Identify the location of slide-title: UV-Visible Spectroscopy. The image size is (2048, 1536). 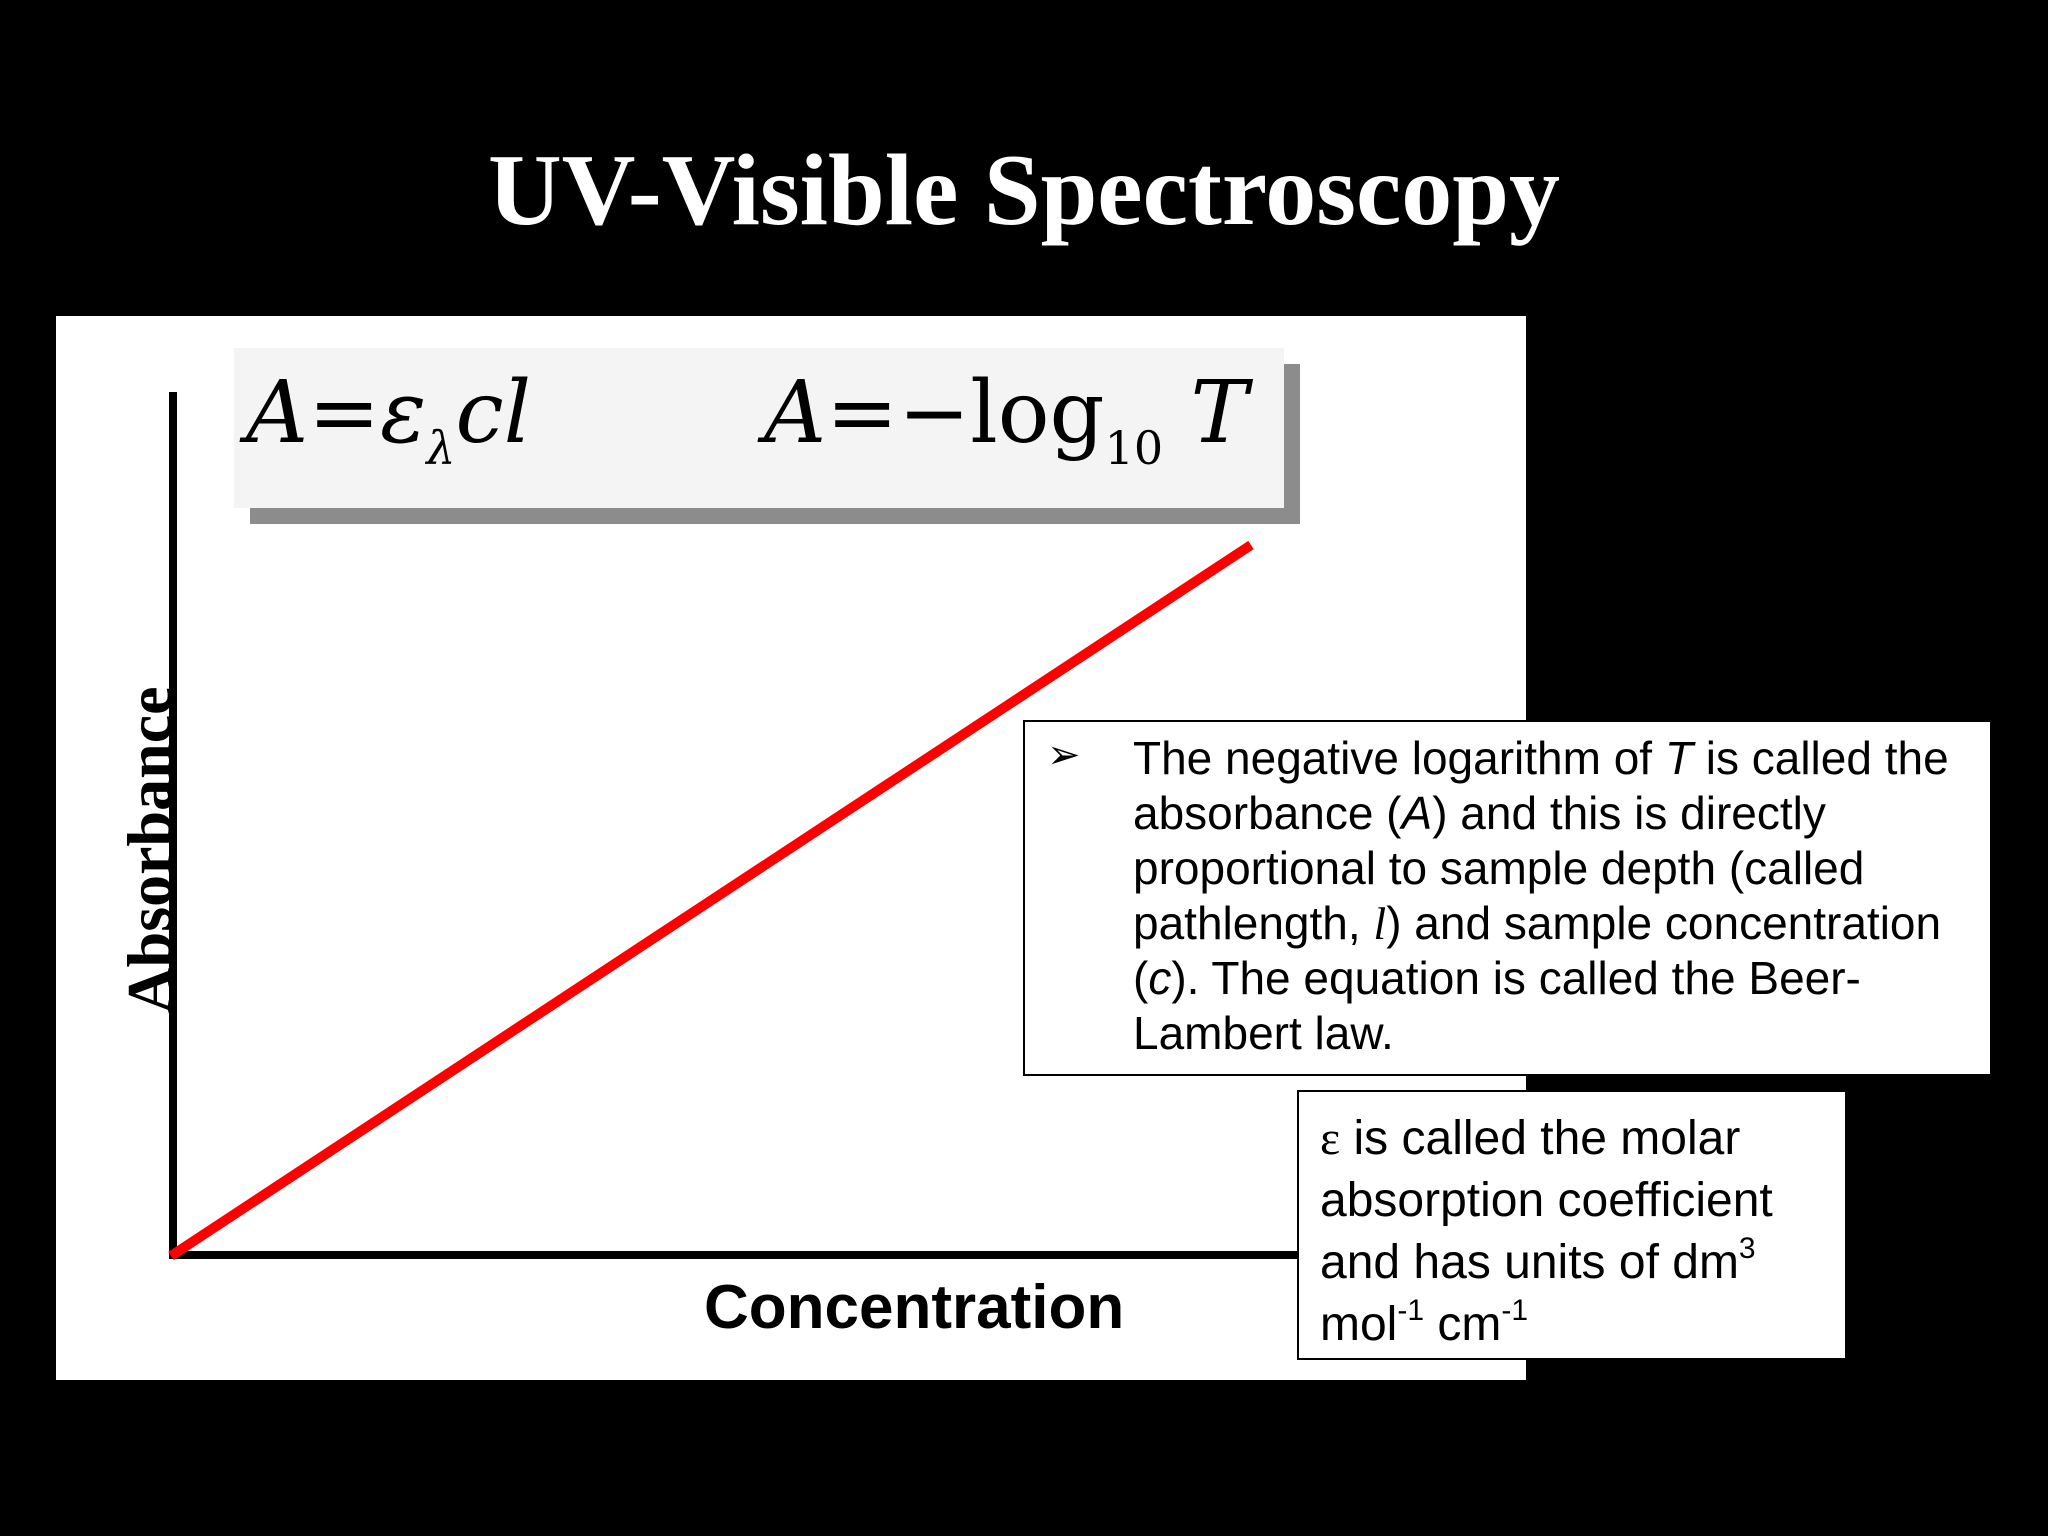
(1024, 190).